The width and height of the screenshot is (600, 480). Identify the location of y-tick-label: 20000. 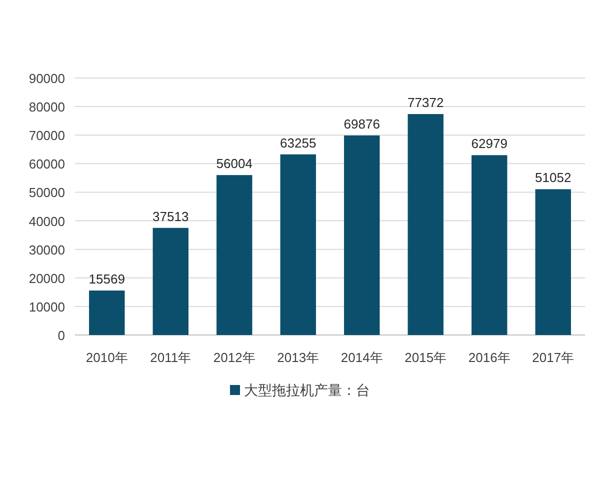
(46, 278).